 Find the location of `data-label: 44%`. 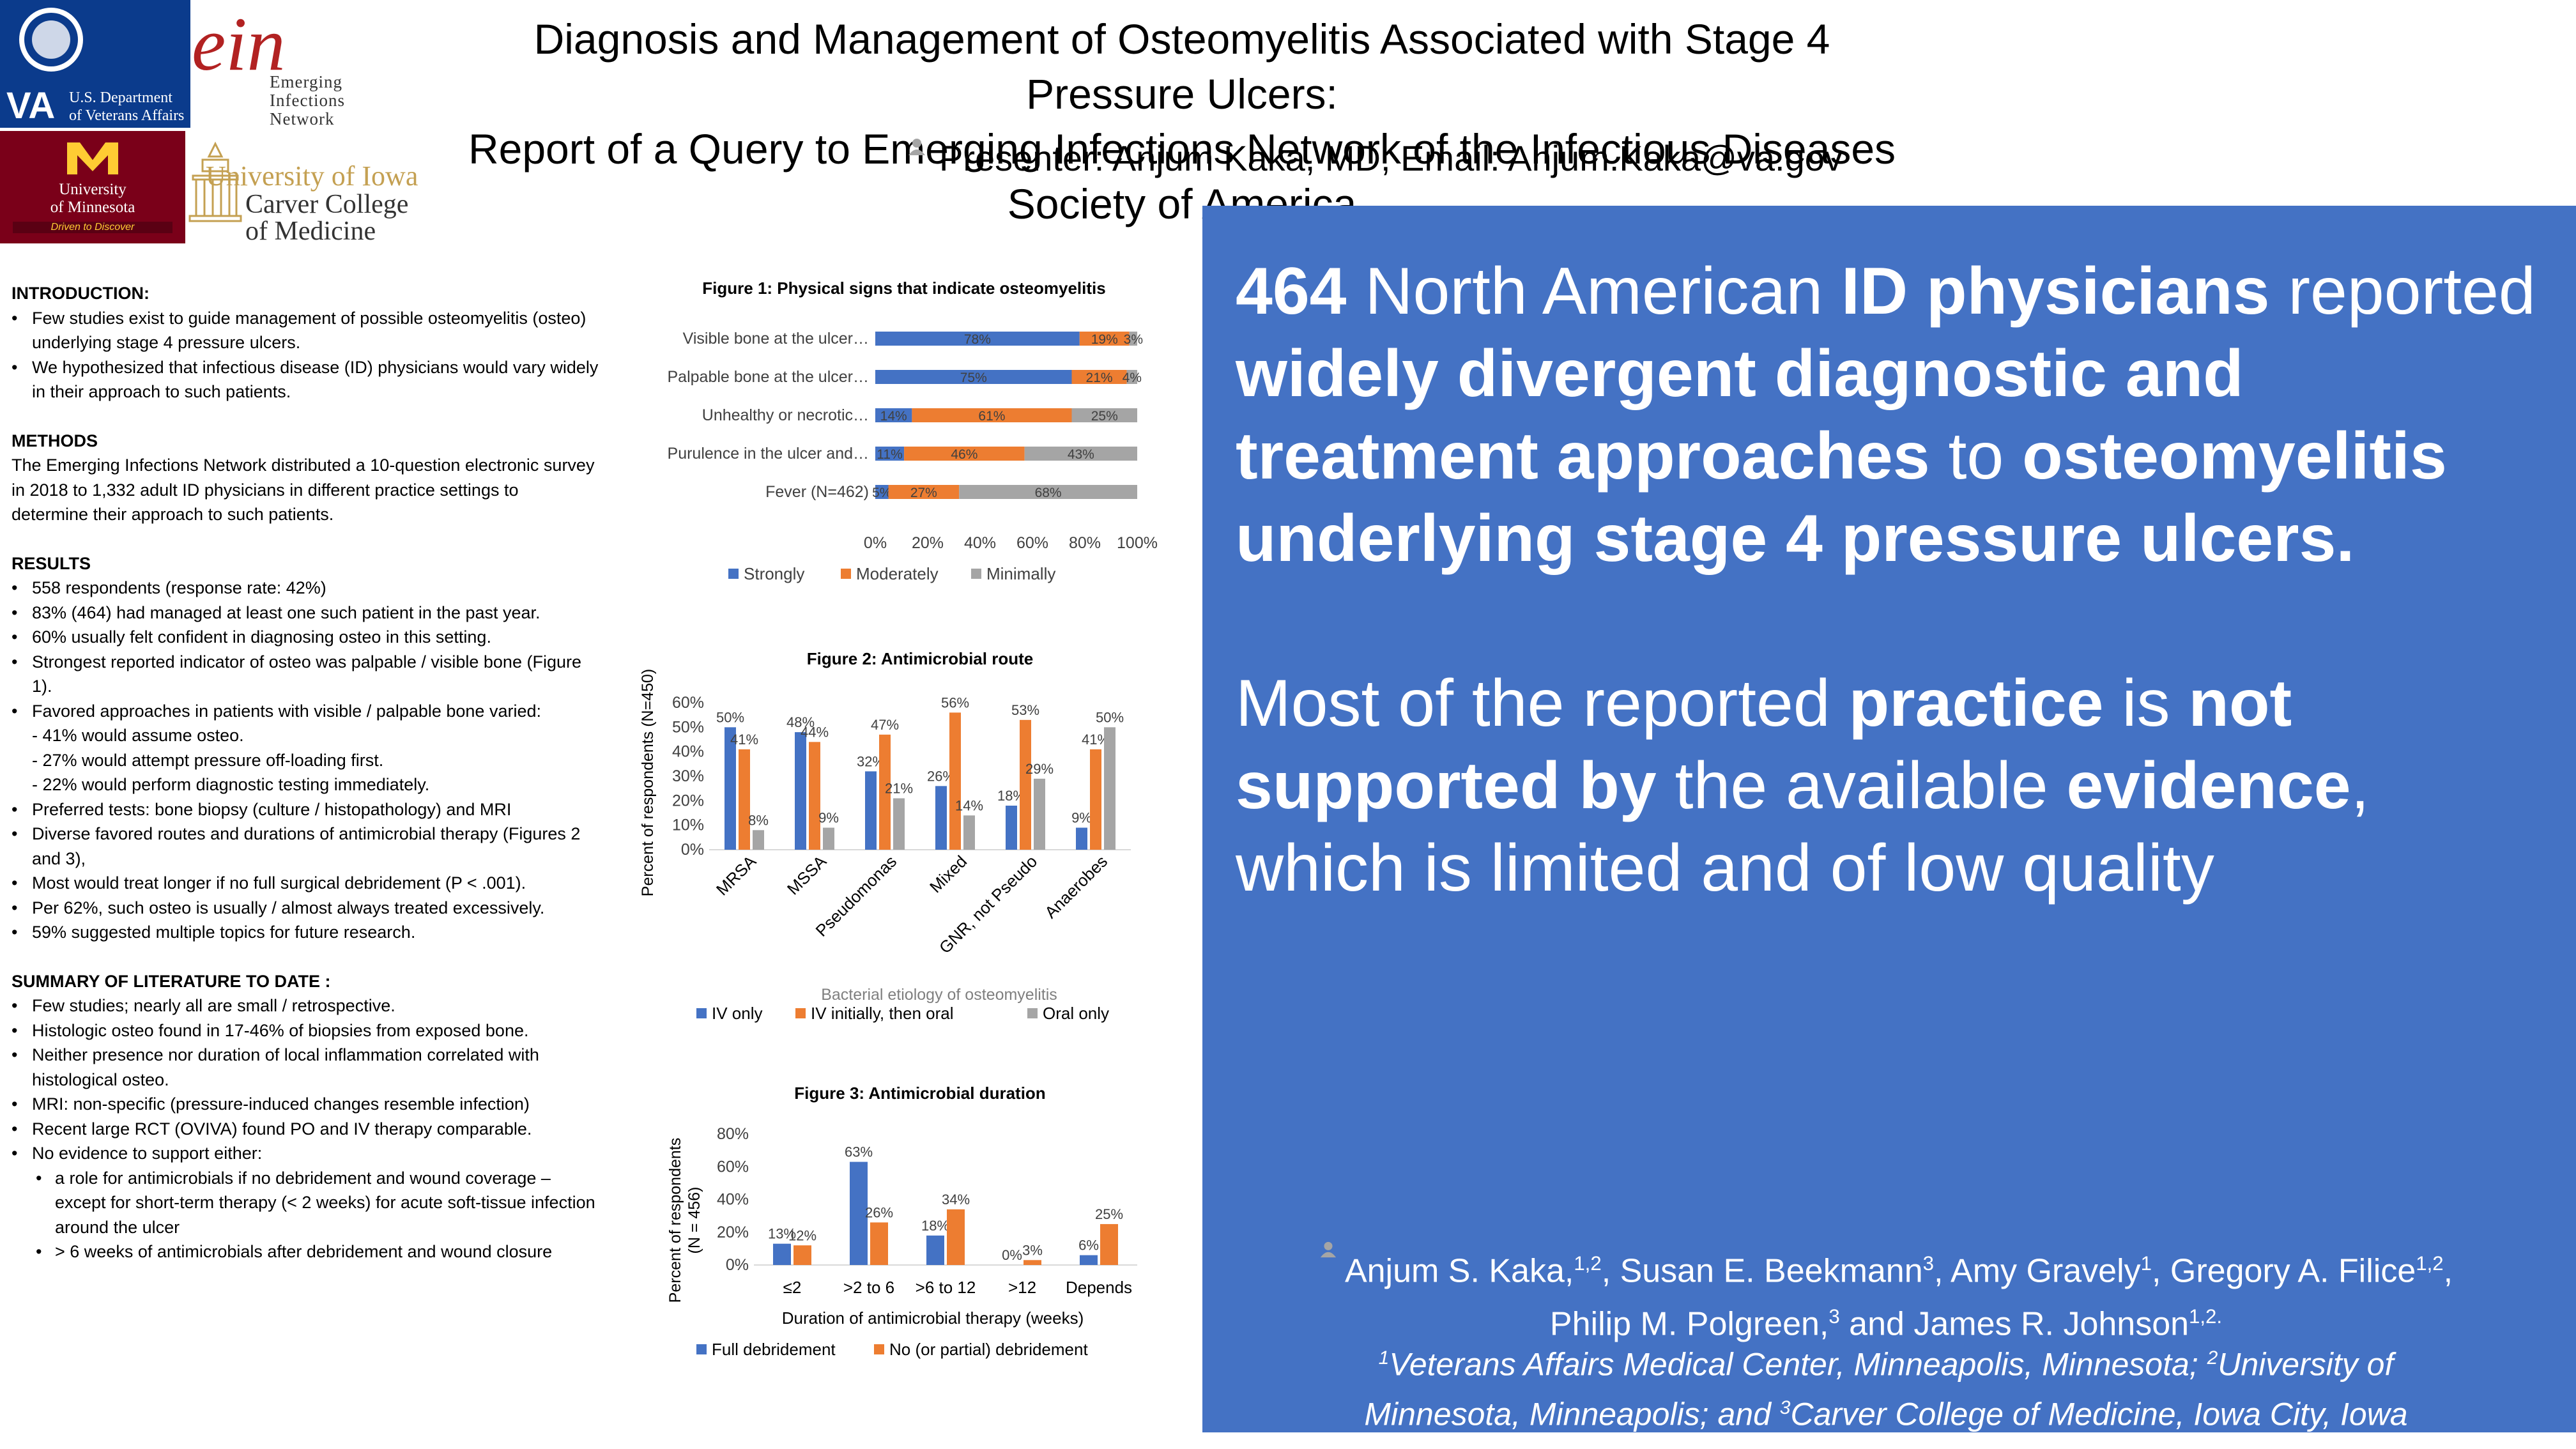

data-label: 44% is located at coordinates (815, 732).